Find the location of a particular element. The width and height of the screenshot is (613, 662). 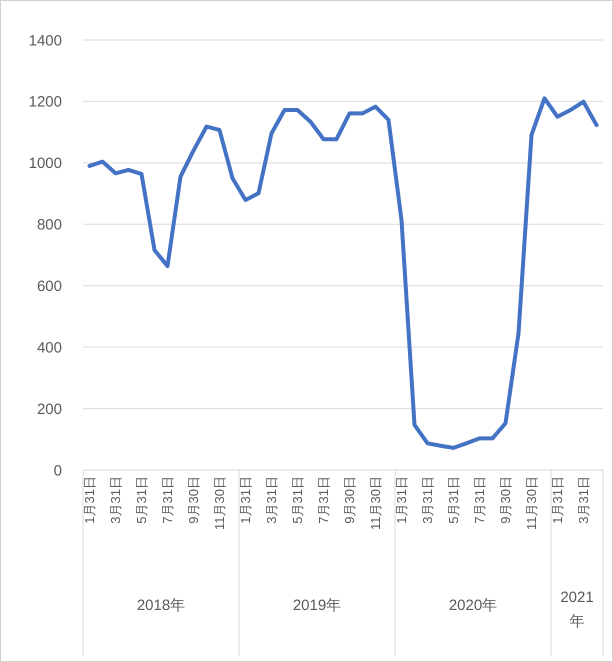

text: 2021年 is located at coordinates (577, 609).